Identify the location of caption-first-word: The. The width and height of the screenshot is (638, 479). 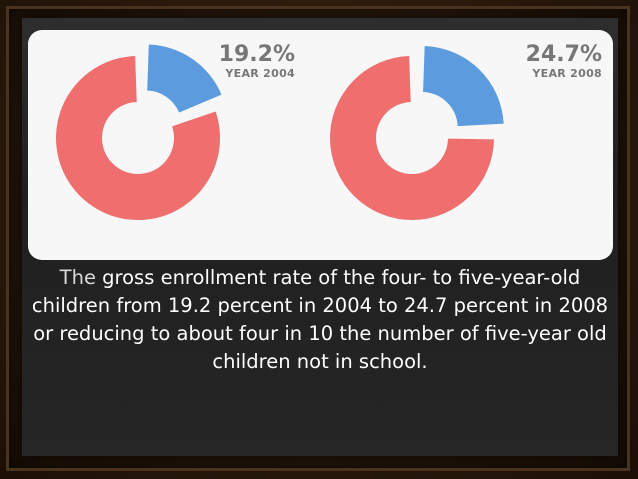
(77, 277).